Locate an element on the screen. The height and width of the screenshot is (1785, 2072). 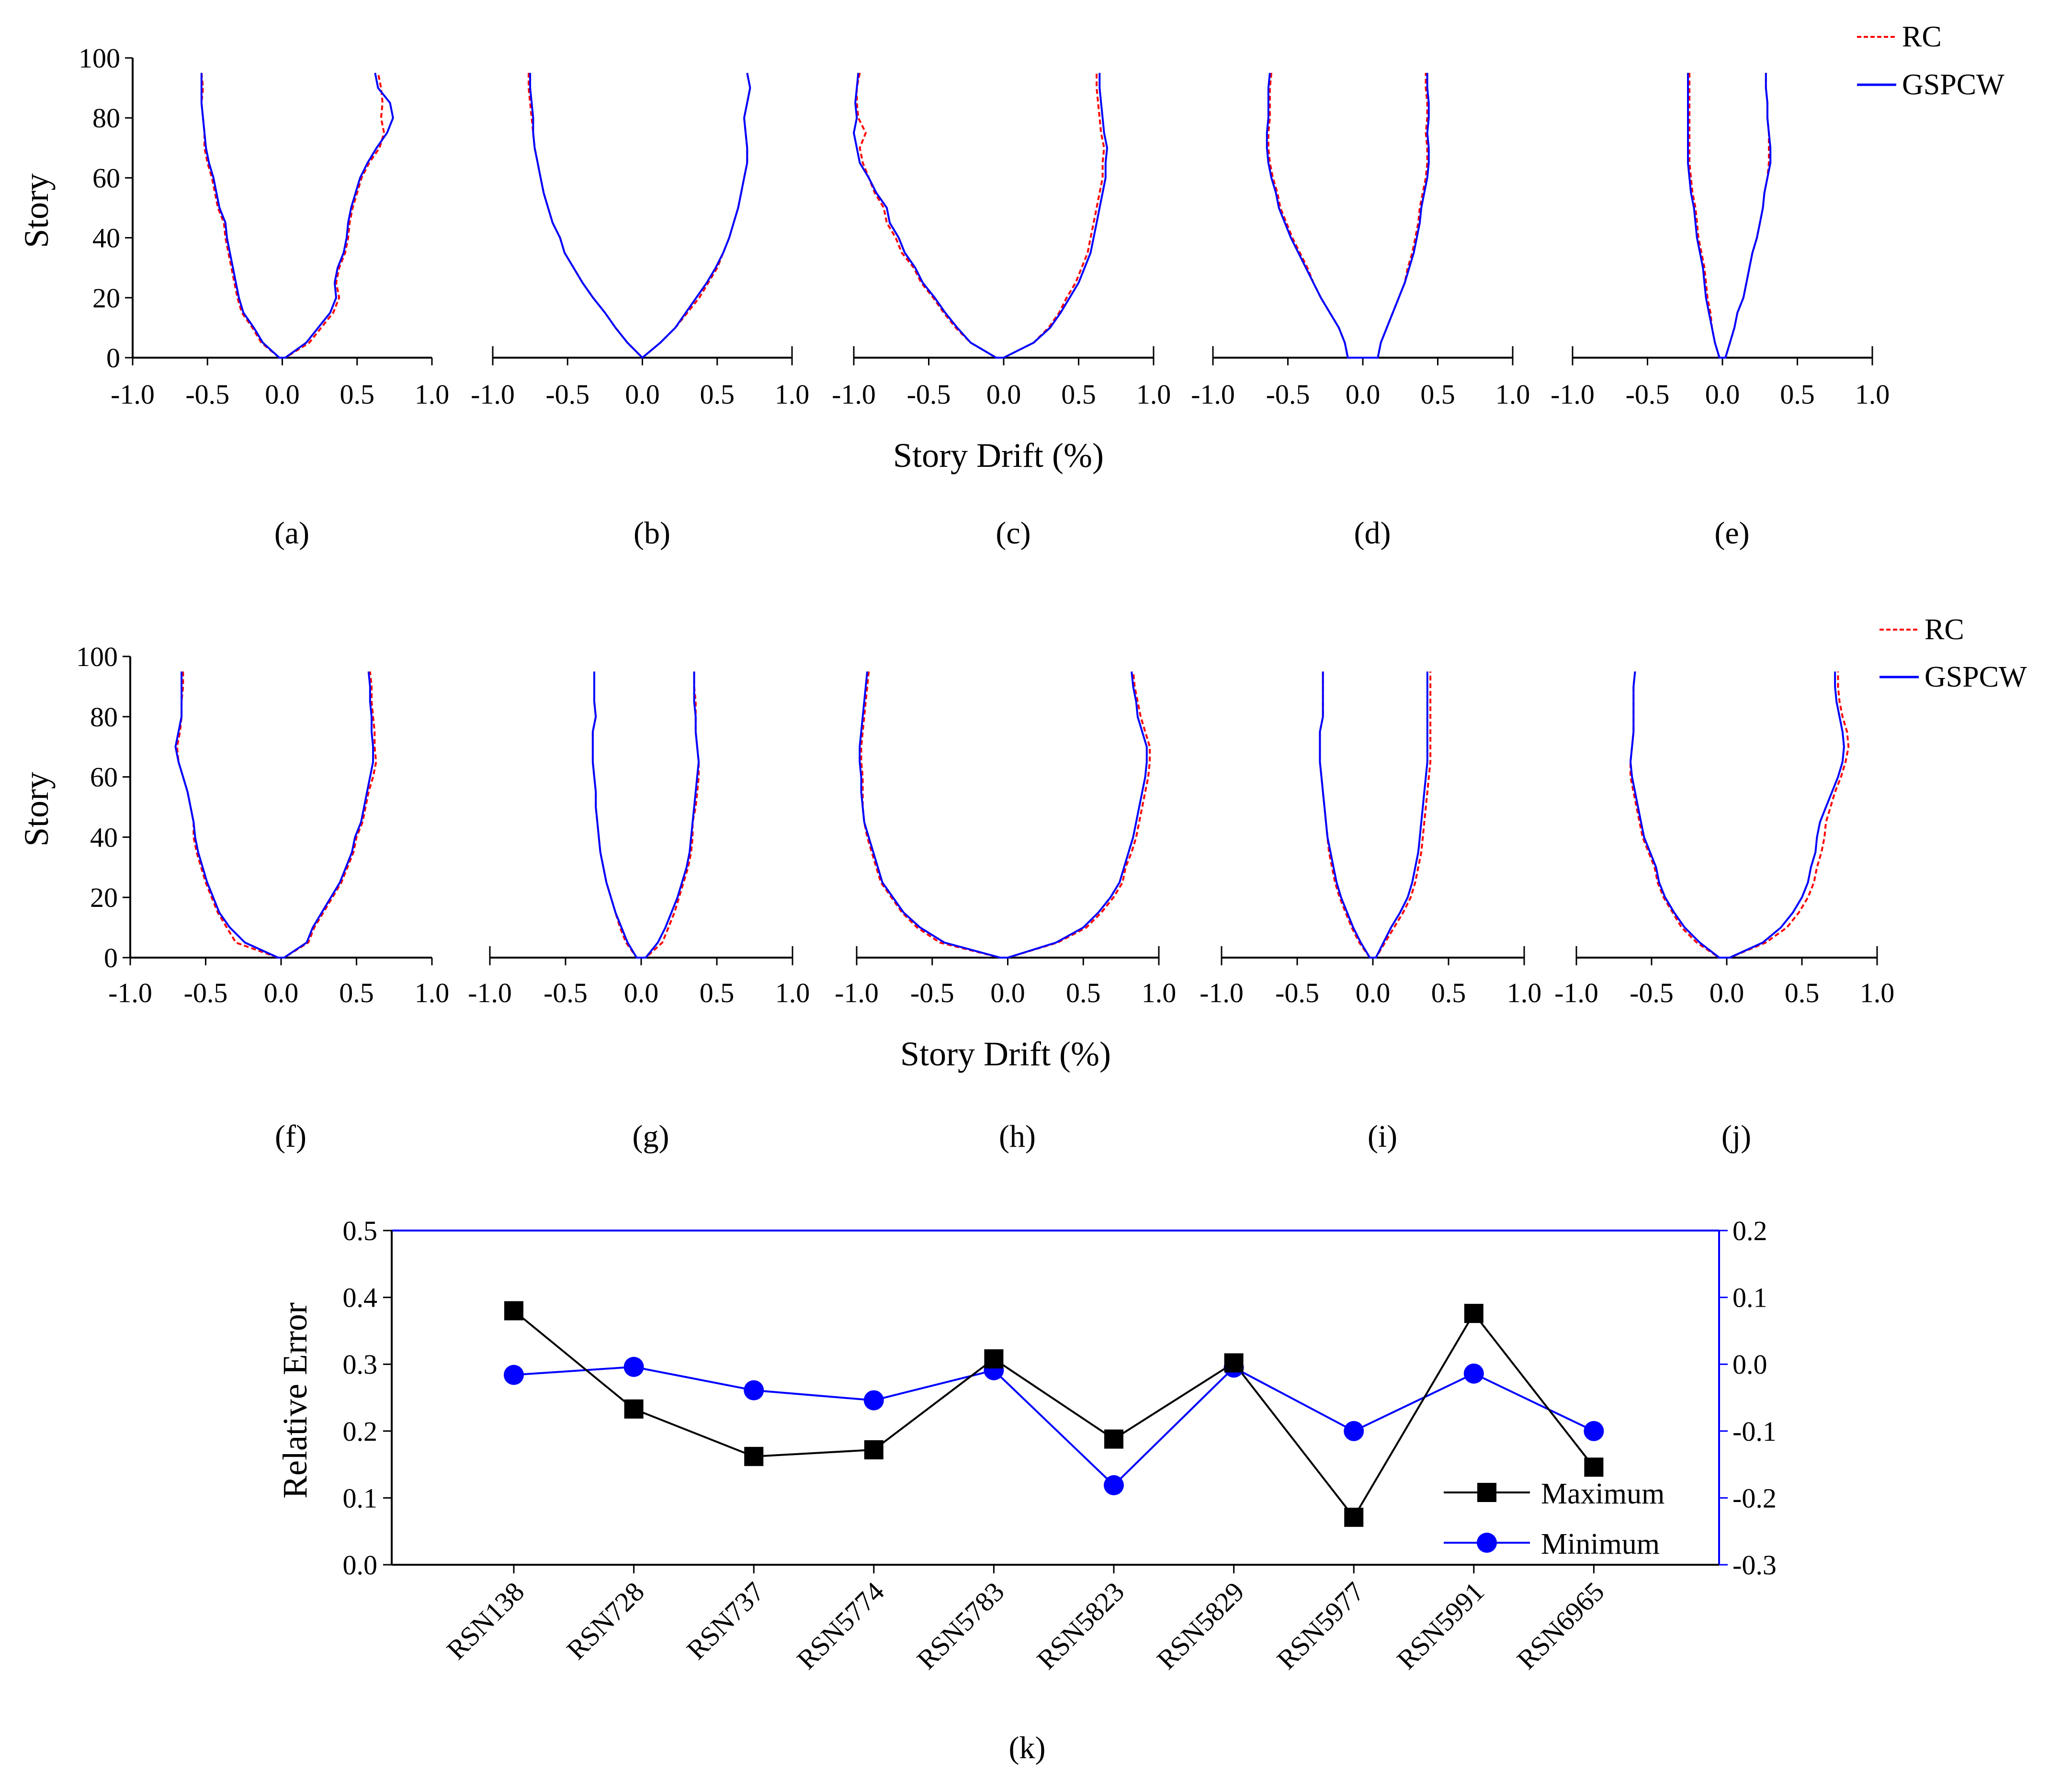
maximum-series-line is located at coordinates (1054, 1414).